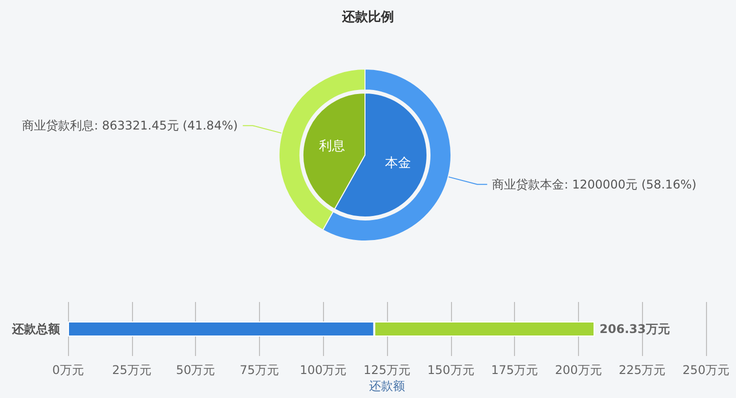  What do you see at coordinates (706, 370) in the screenshot?
I see `x-tick-label: 250万元` at bounding box center [706, 370].